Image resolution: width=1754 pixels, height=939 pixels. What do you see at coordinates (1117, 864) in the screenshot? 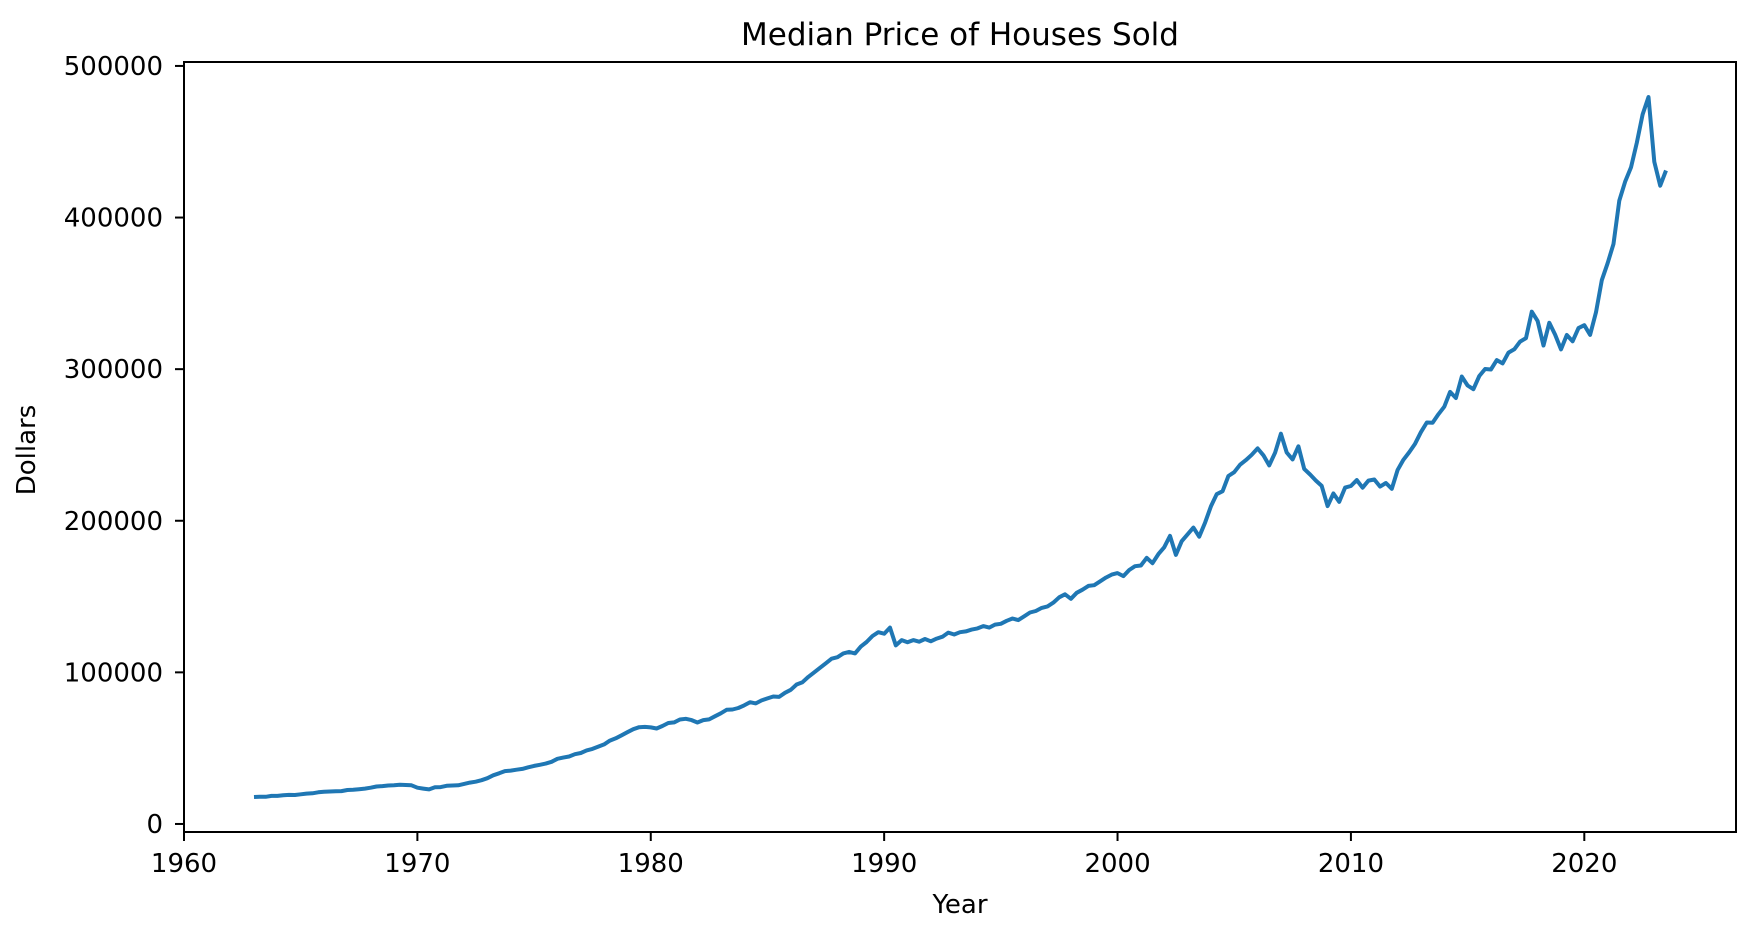
I see `x-tick-label: 2000` at bounding box center [1117, 864].